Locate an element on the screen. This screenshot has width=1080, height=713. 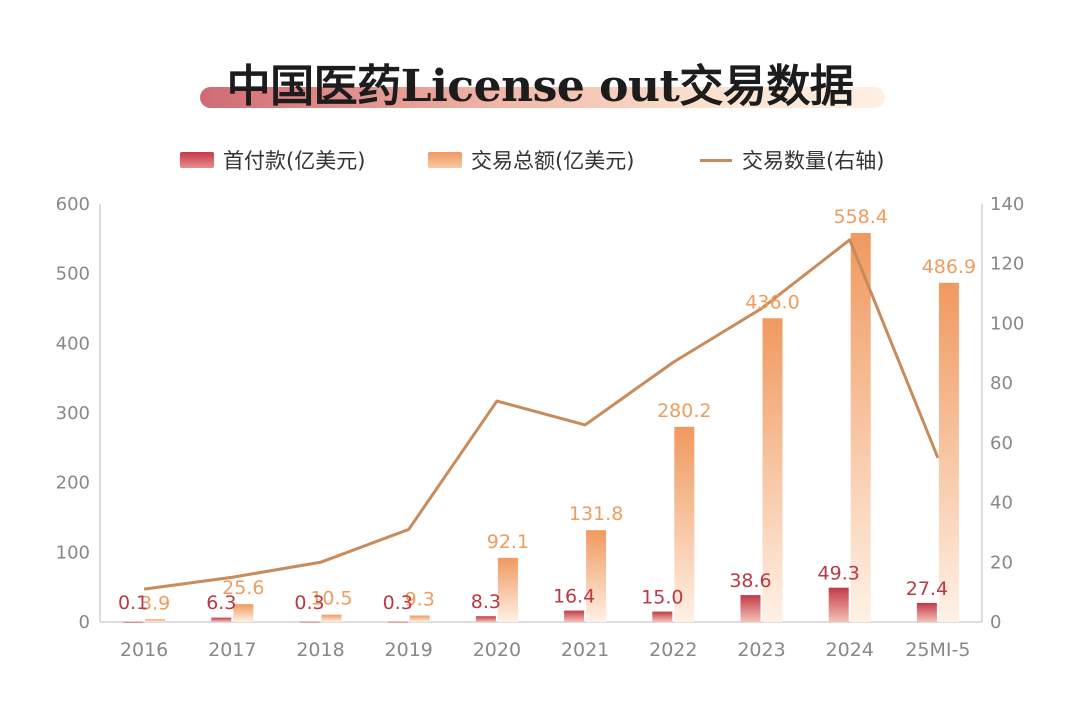
upfront-value-label: 6.3 is located at coordinates (221, 603).